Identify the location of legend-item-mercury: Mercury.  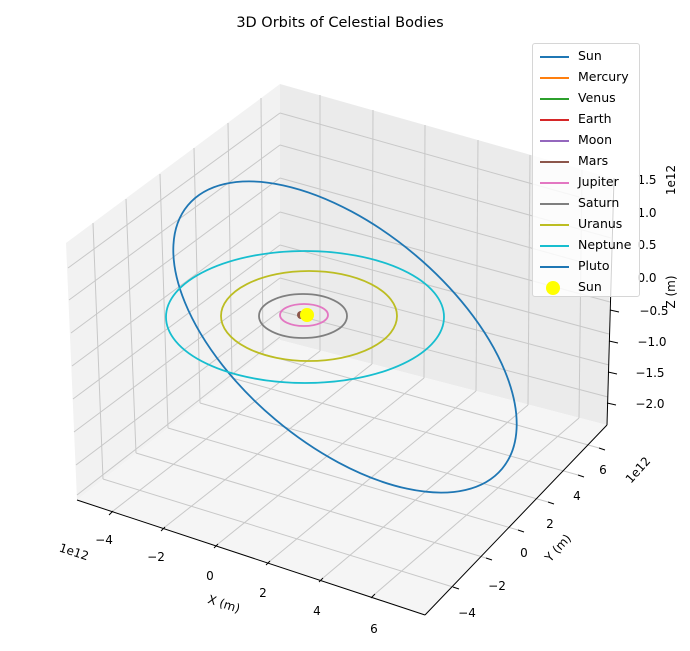
(586, 77).